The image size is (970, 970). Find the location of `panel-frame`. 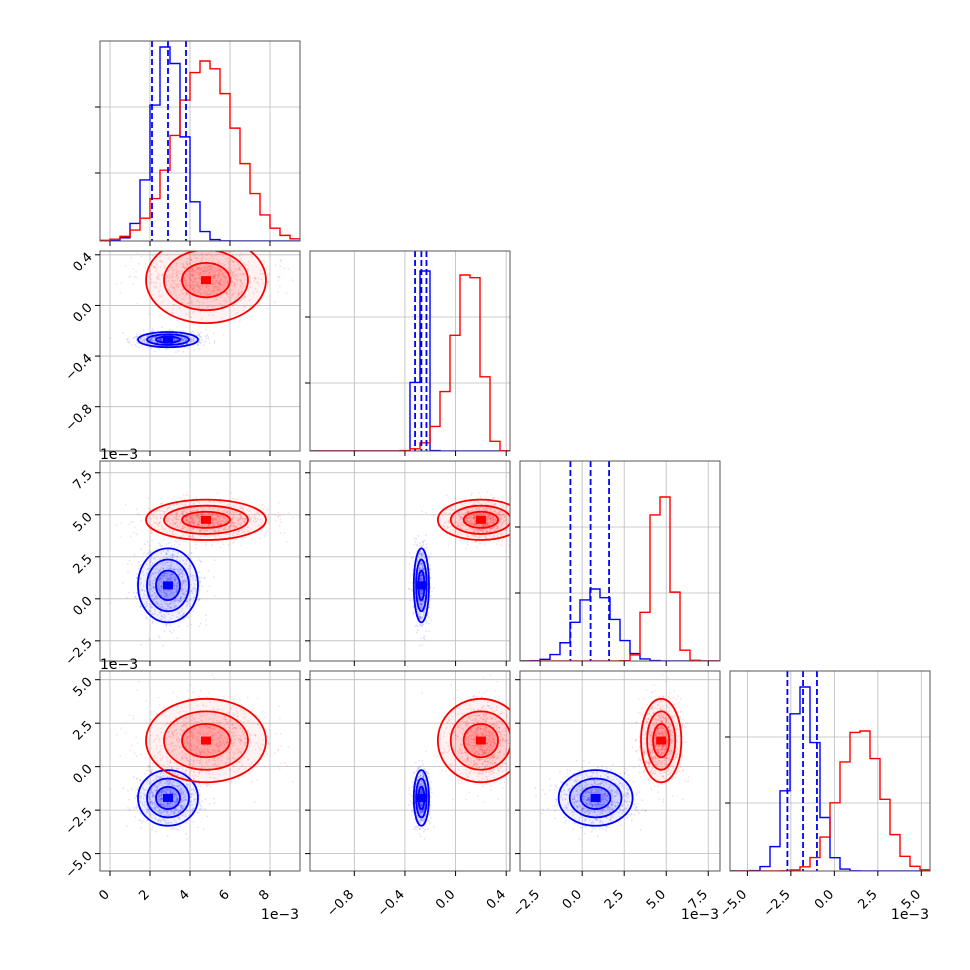

panel-frame is located at coordinates (200, 141).